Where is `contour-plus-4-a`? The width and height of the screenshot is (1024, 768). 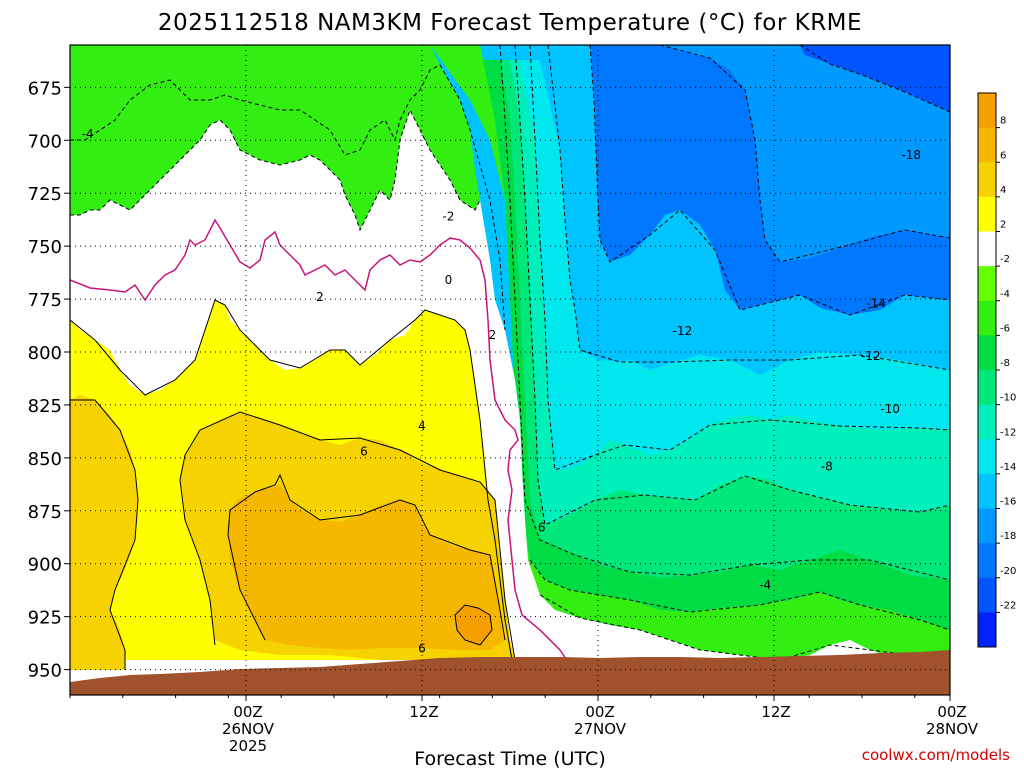
contour-plus-4-a is located at coordinates (104, 534).